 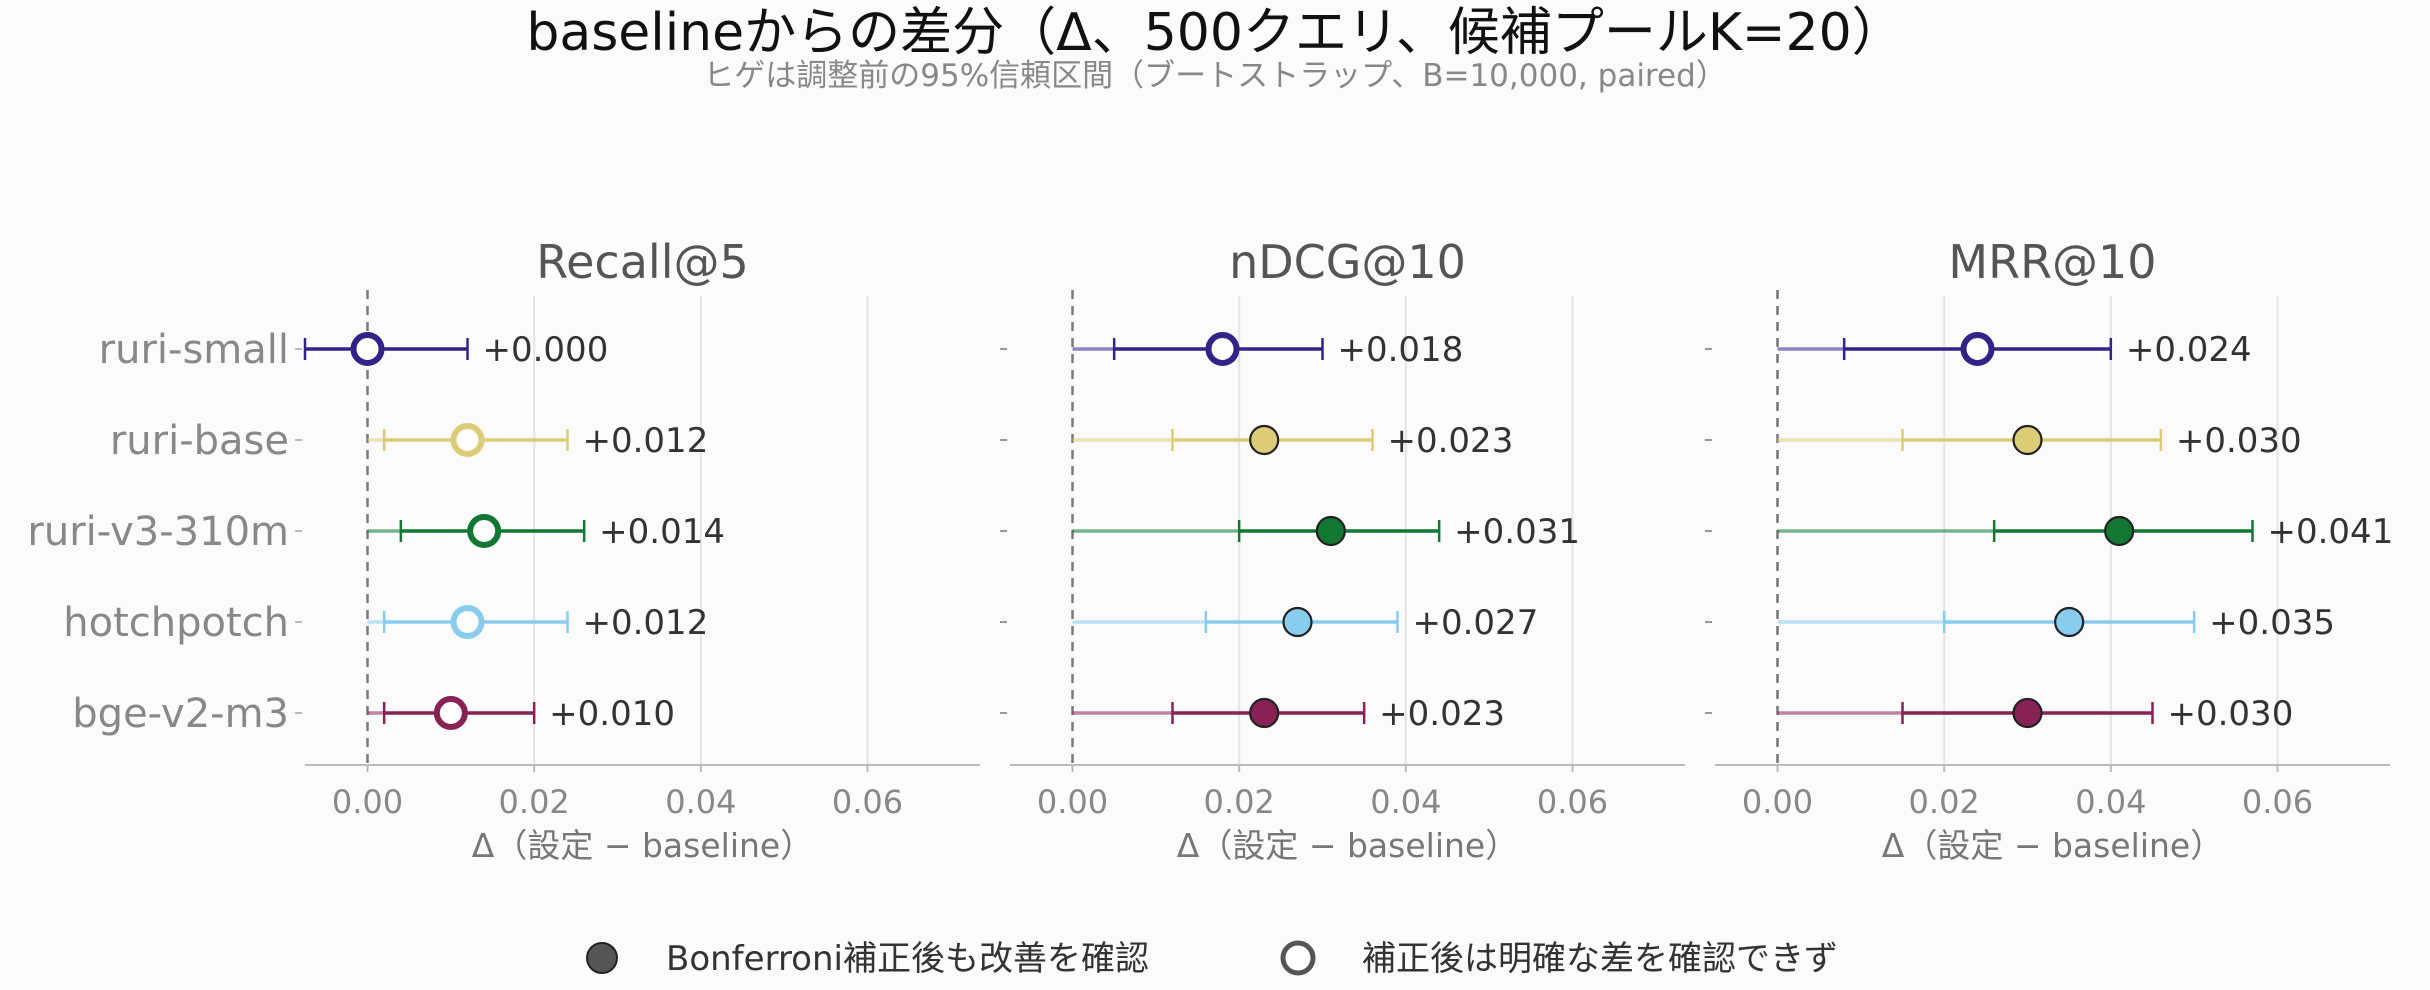 I want to click on legend-hollow-marker, so click(x=1298, y=958).